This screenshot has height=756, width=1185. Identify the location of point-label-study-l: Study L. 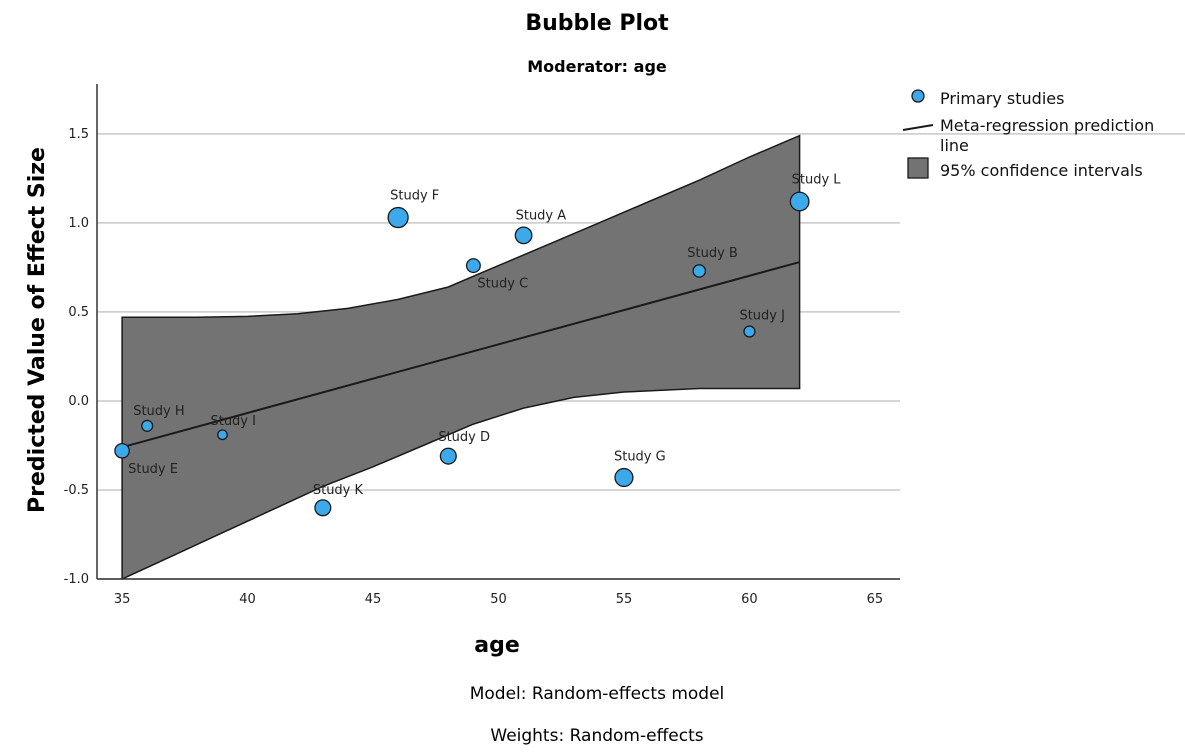
(817, 180).